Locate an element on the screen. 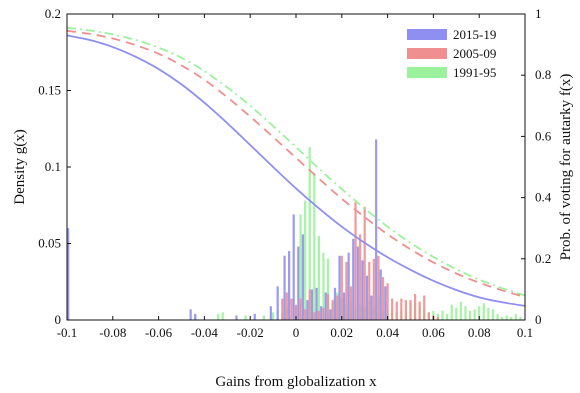 This screenshot has height=393, width=580. x-tick-label: -0.08 is located at coordinates (112, 332).